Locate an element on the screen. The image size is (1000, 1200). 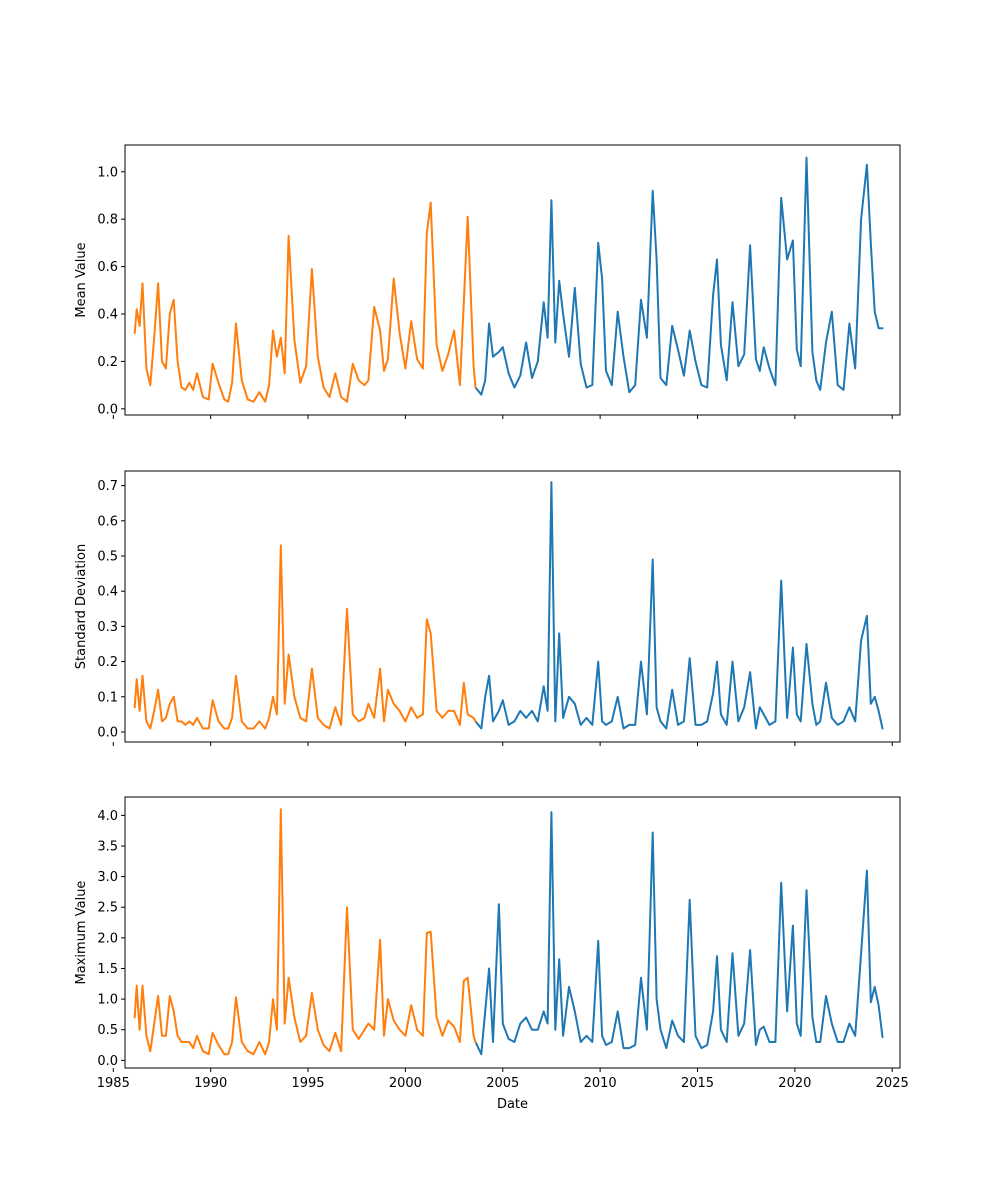
x-axis-label: Date is located at coordinates (512, 1104).